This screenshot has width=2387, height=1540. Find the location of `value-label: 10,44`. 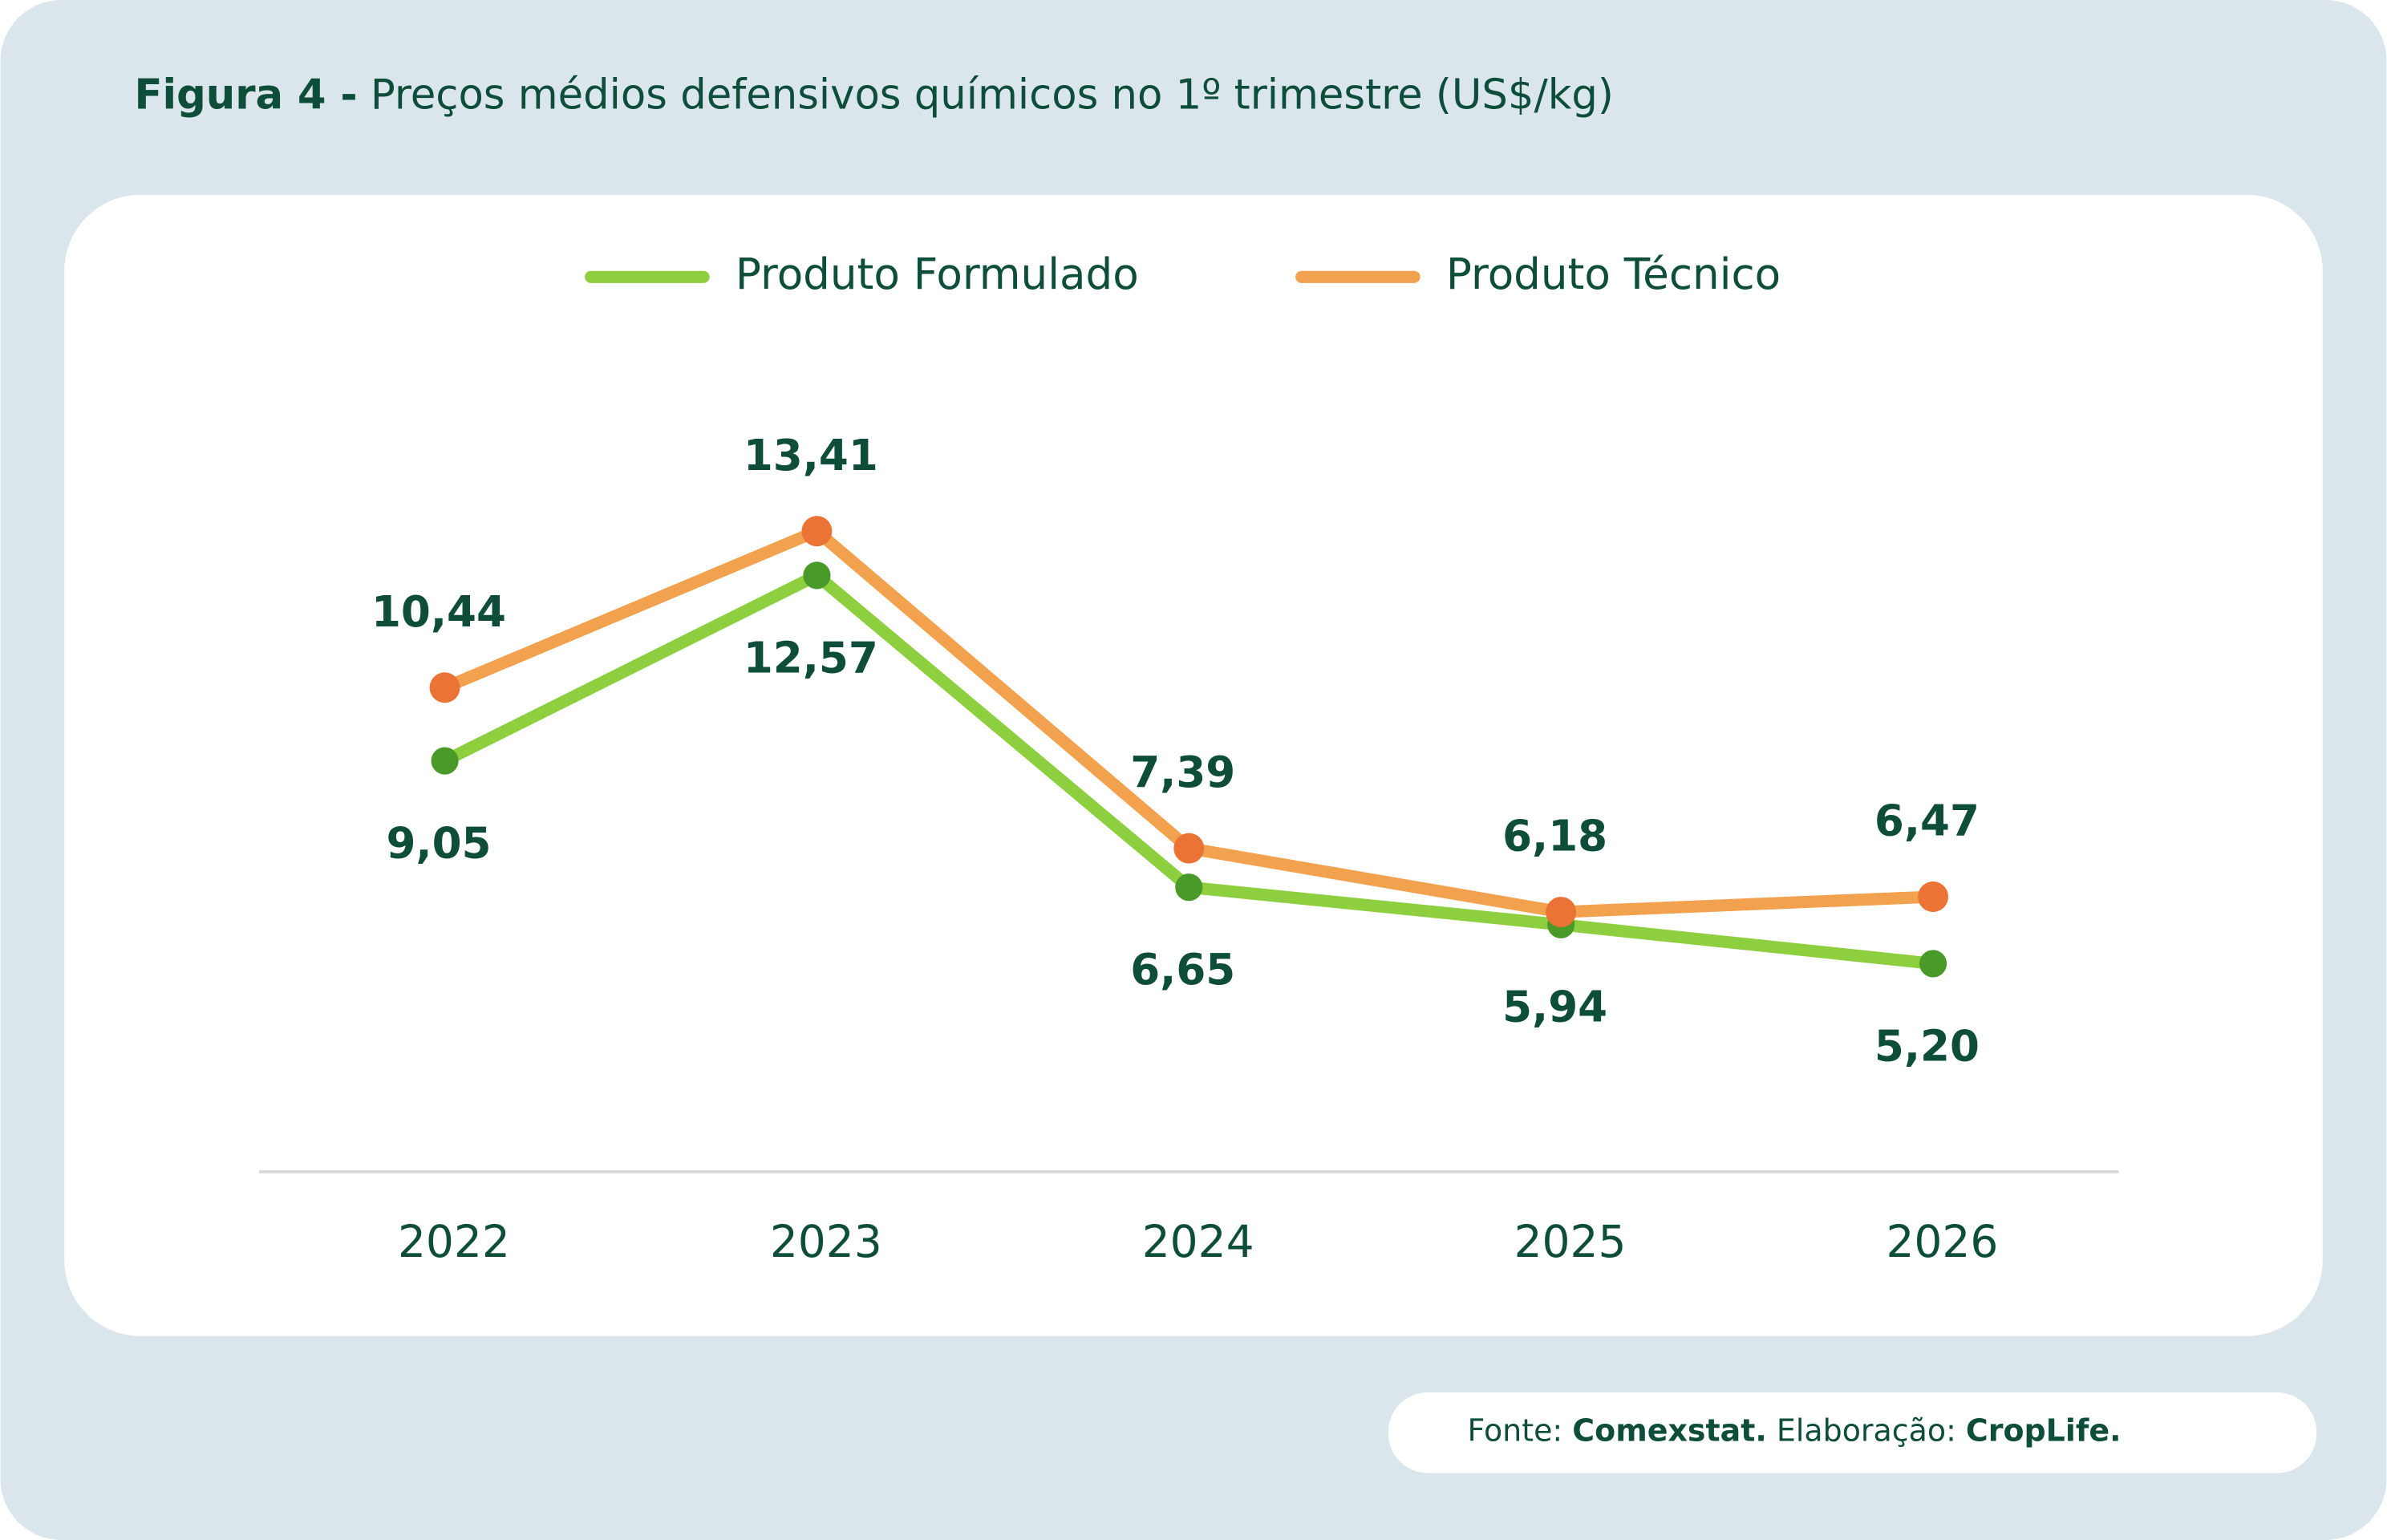

value-label: 10,44 is located at coordinates (438, 612).